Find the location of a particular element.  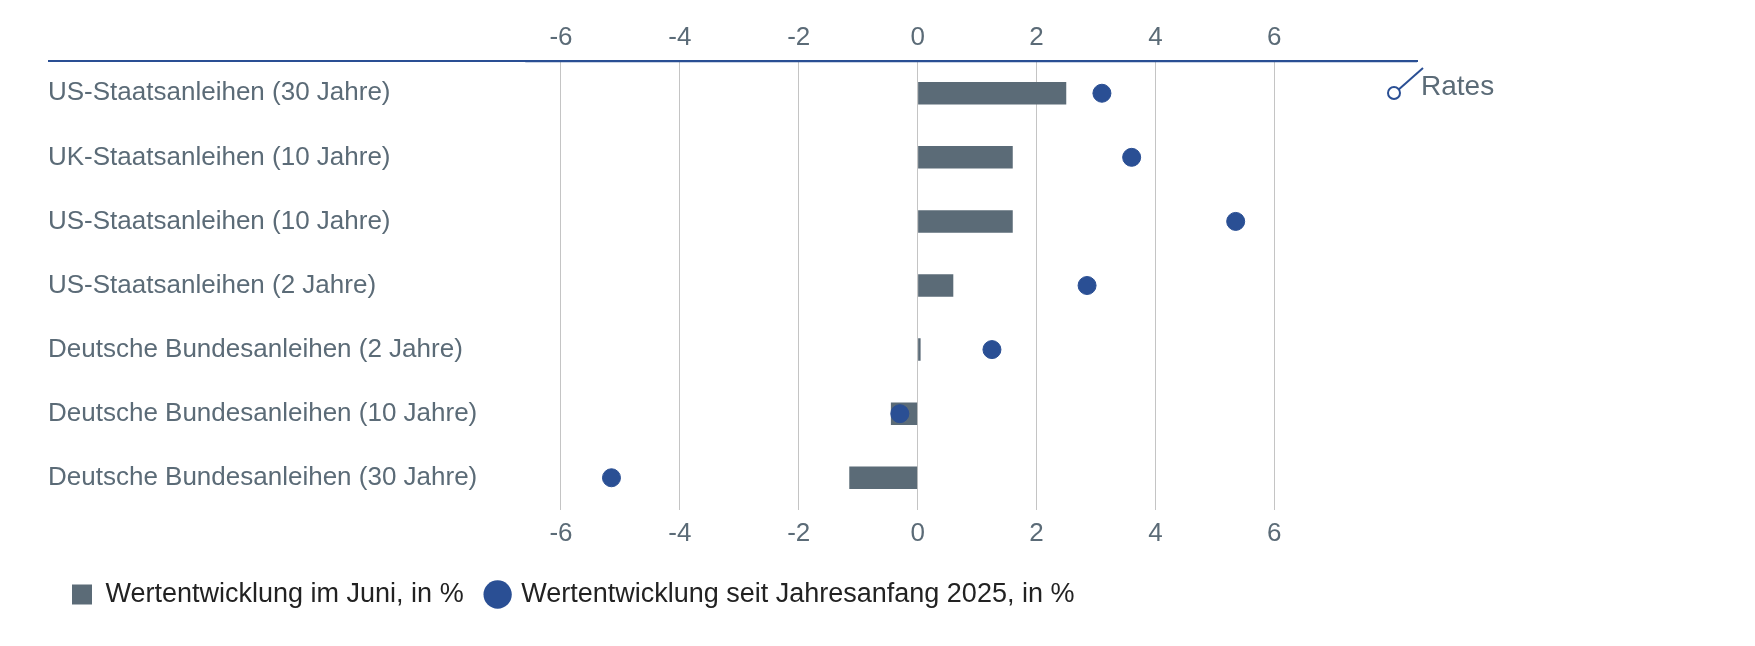

x2-tick-label: -6 is located at coordinates (561, 35).